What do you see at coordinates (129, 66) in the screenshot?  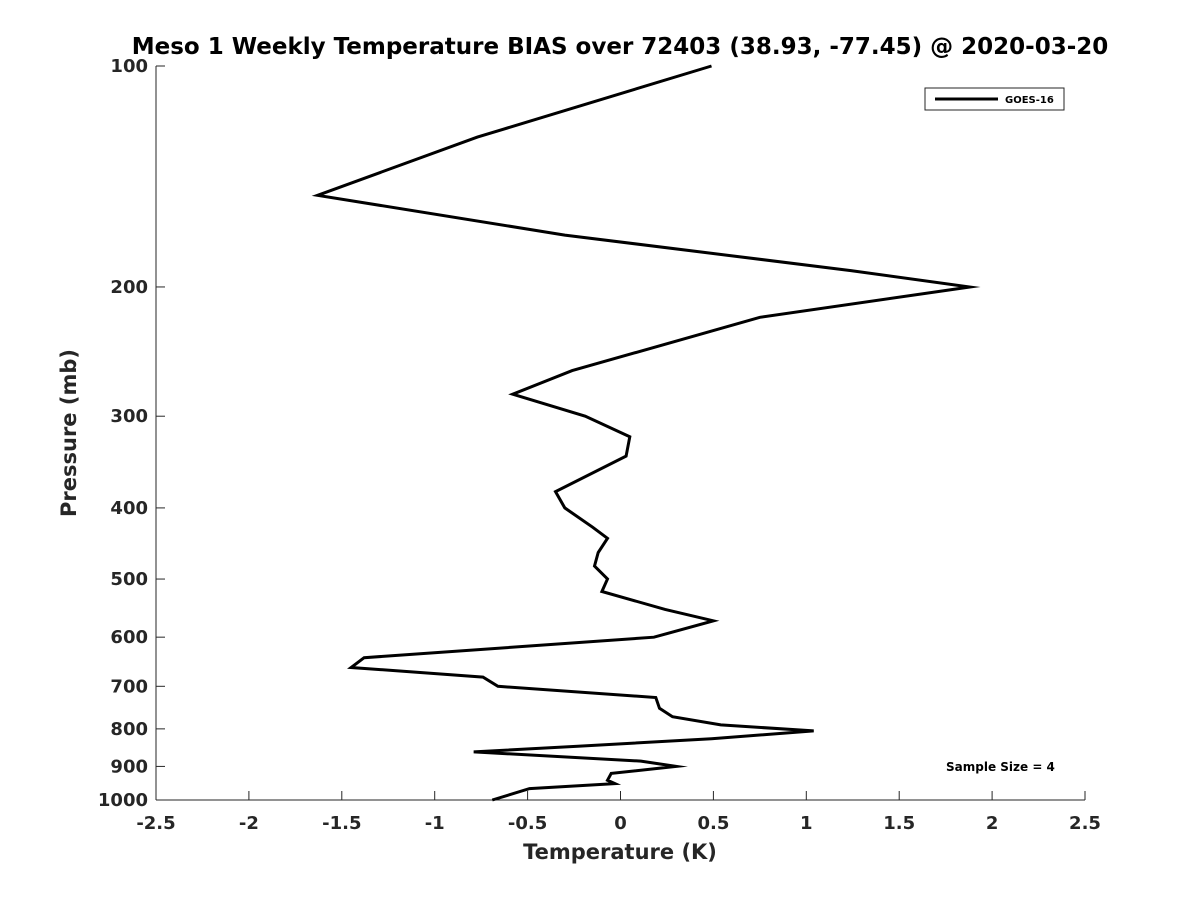 I see `y-tick-label: 100` at bounding box center [129, 66].